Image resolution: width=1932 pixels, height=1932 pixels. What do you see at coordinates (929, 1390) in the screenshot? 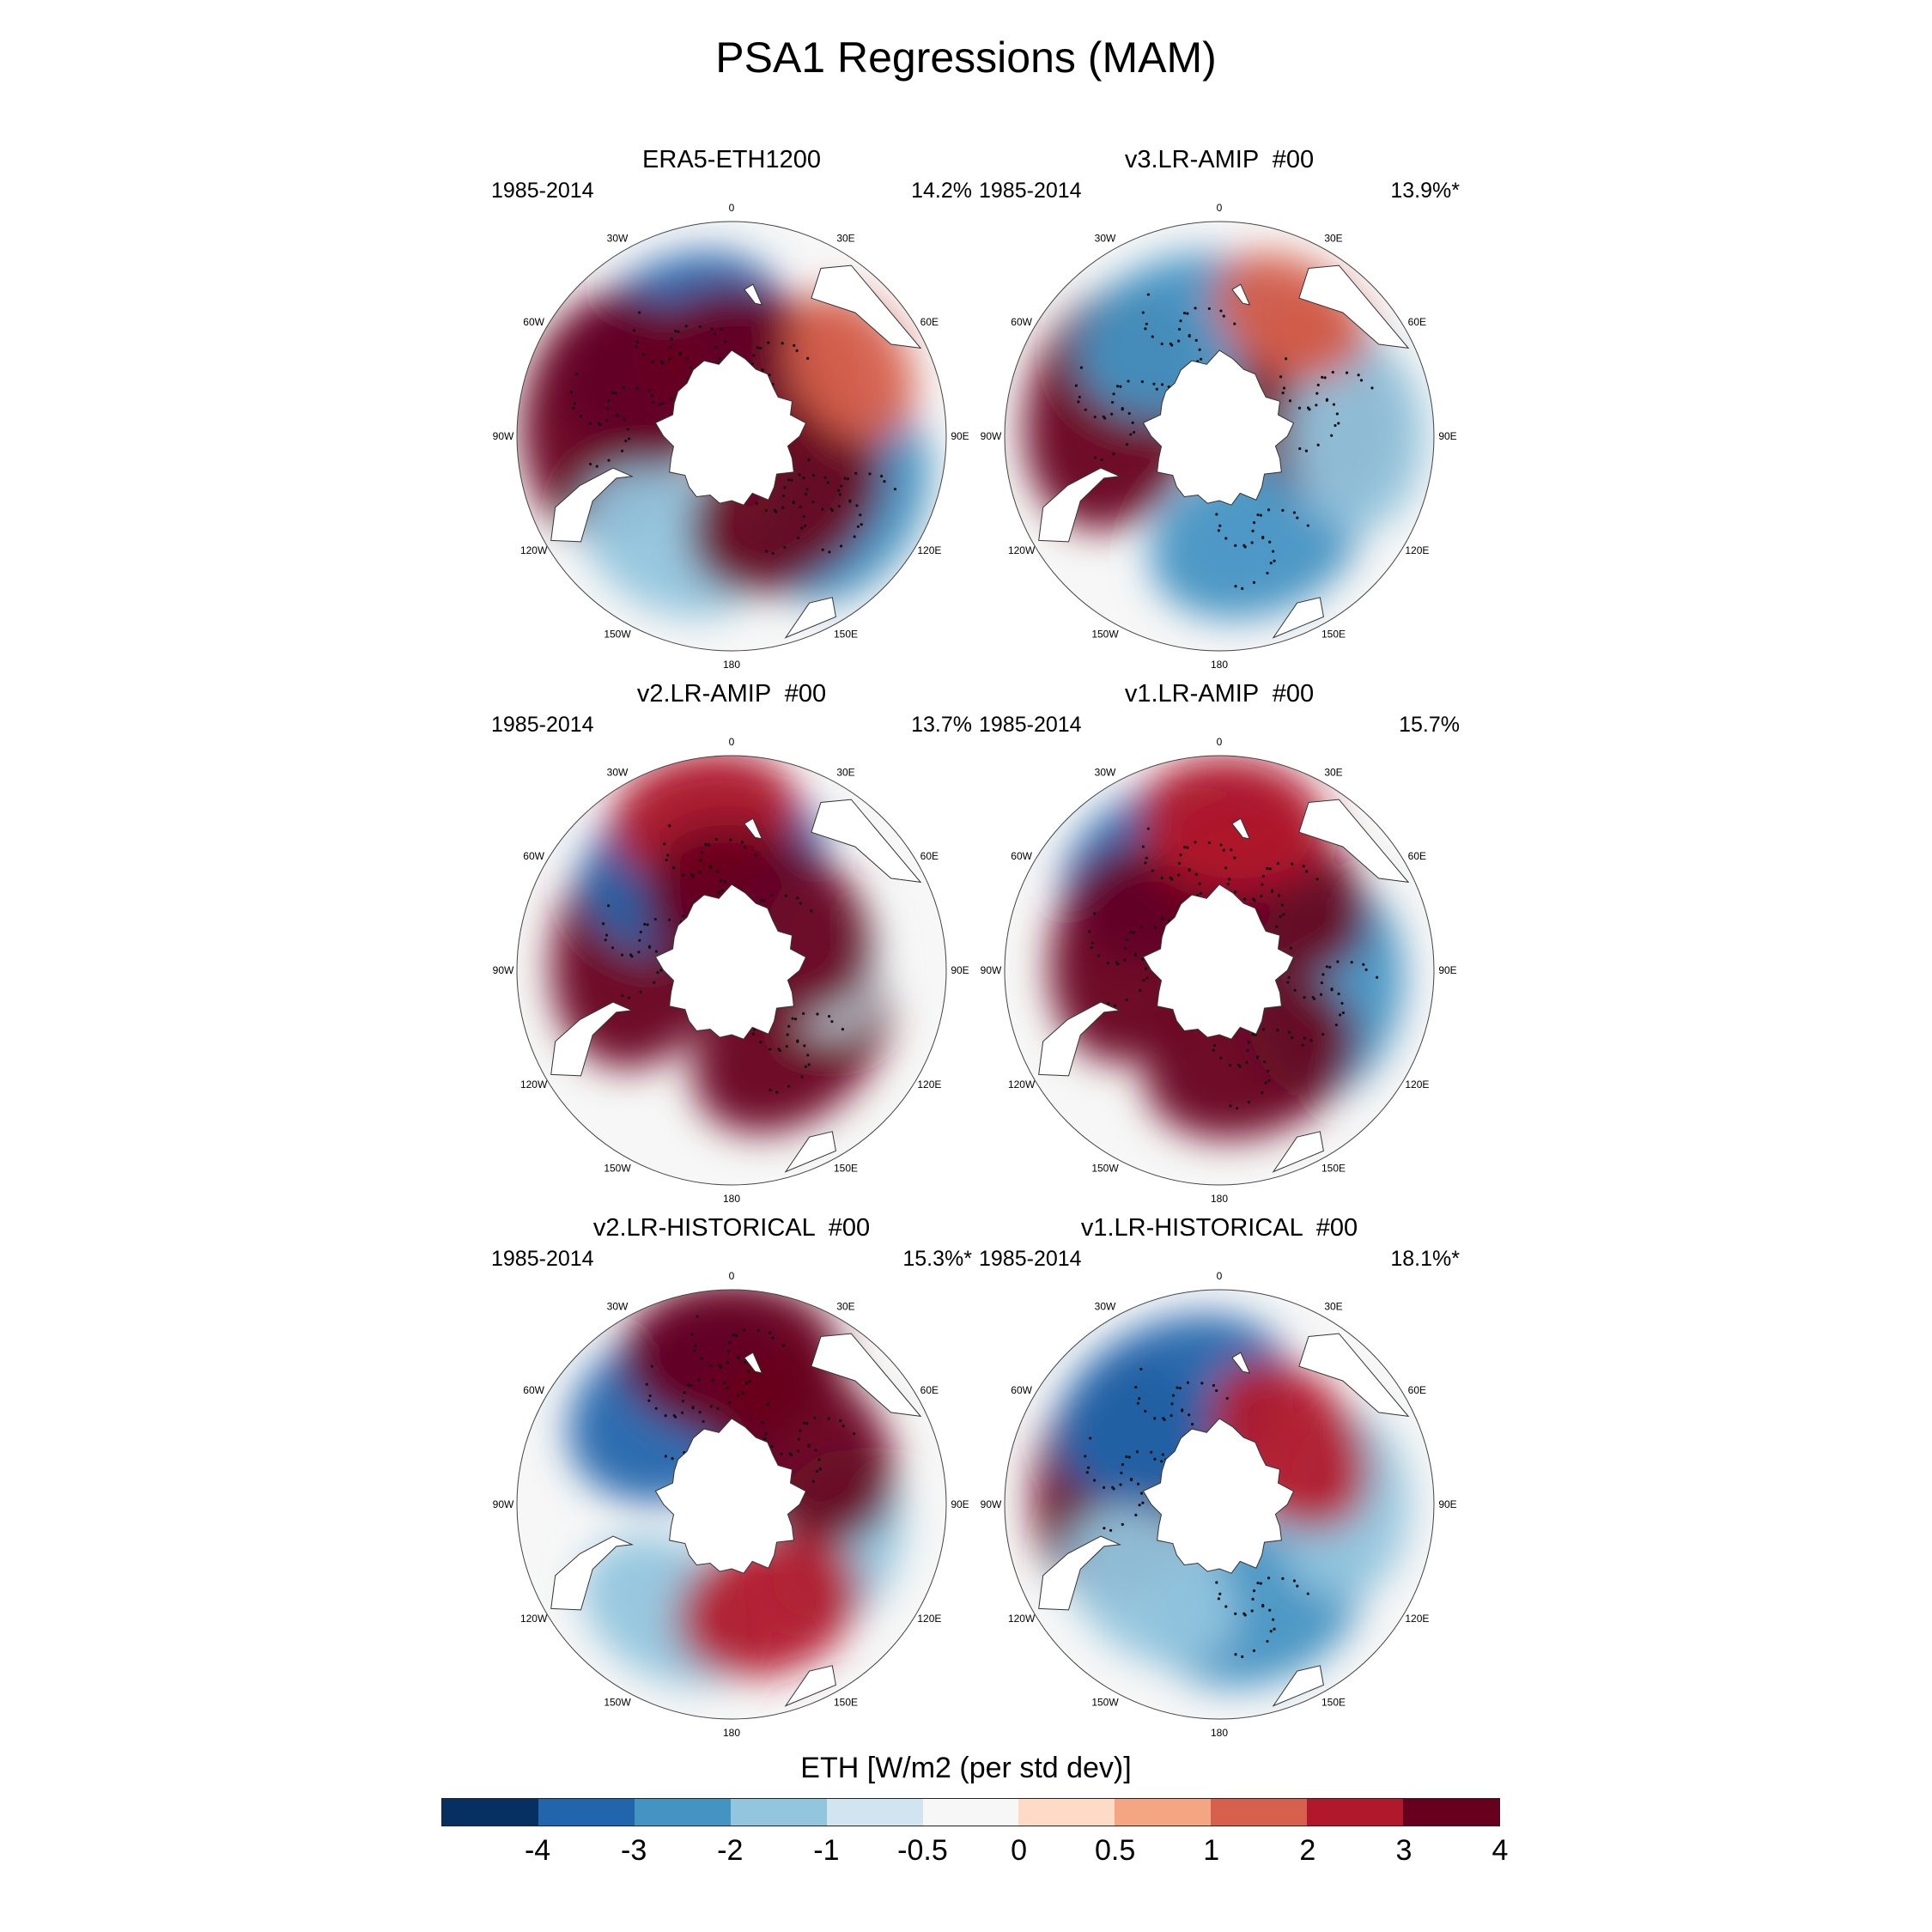
I see `longitude-label: 60E` at bounding box center [929, 1390].